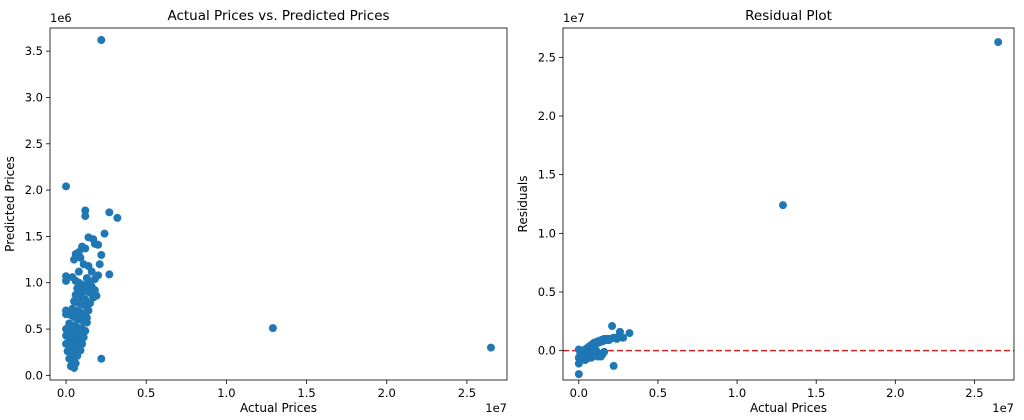 The height and width of the screenshot is (420, 1024). Describe the element at coordinates (61, 18) in the screenshot. I see `y-offset-label: 1e6` at that location.